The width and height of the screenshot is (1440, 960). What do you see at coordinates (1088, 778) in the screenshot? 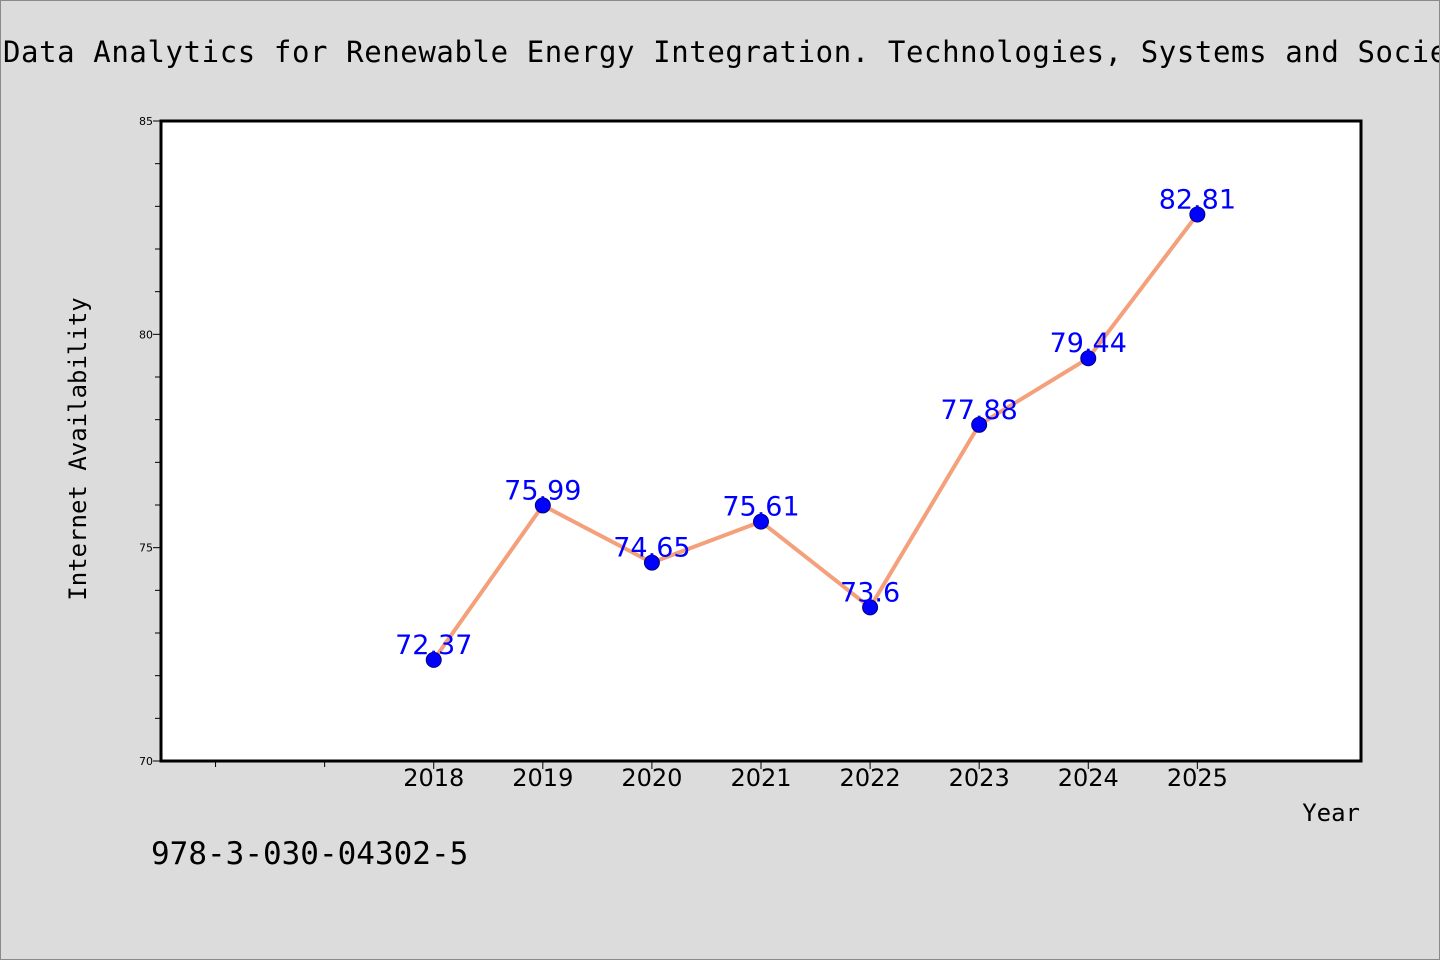
I see `x-tick-label: 2024` at bounding box center [1088, 778].